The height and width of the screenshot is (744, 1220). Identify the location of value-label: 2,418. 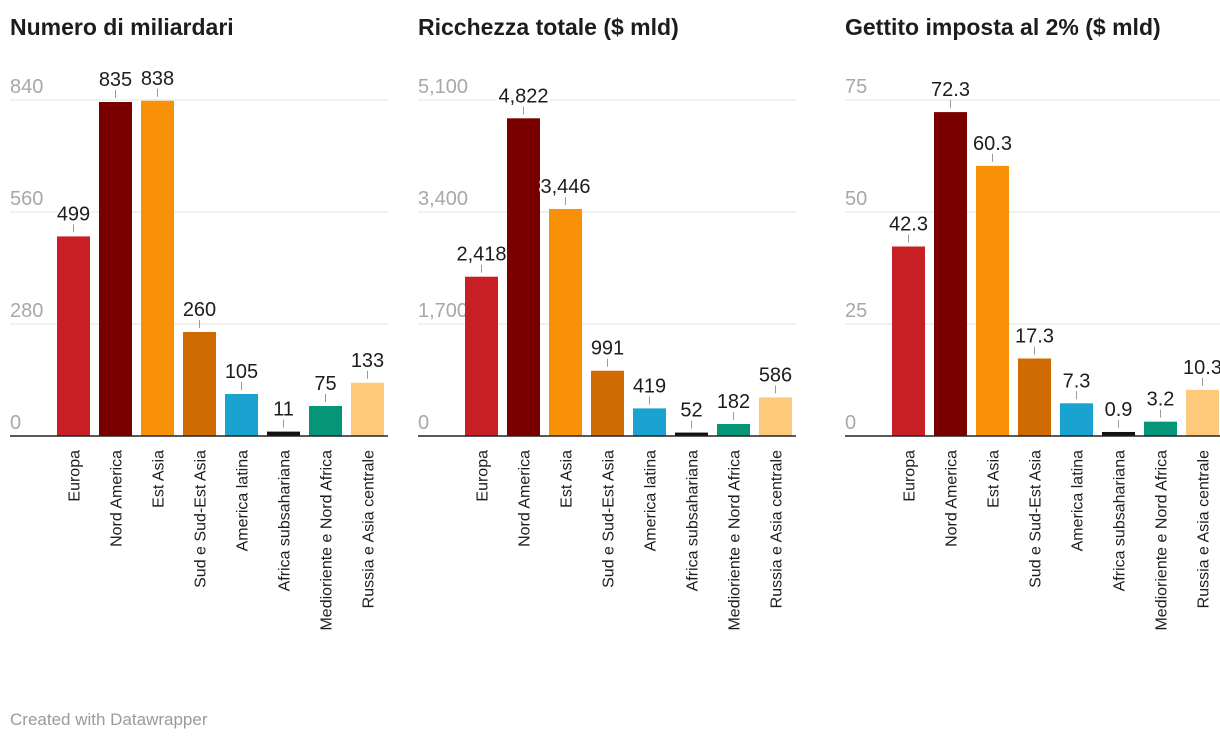
(481, 255).